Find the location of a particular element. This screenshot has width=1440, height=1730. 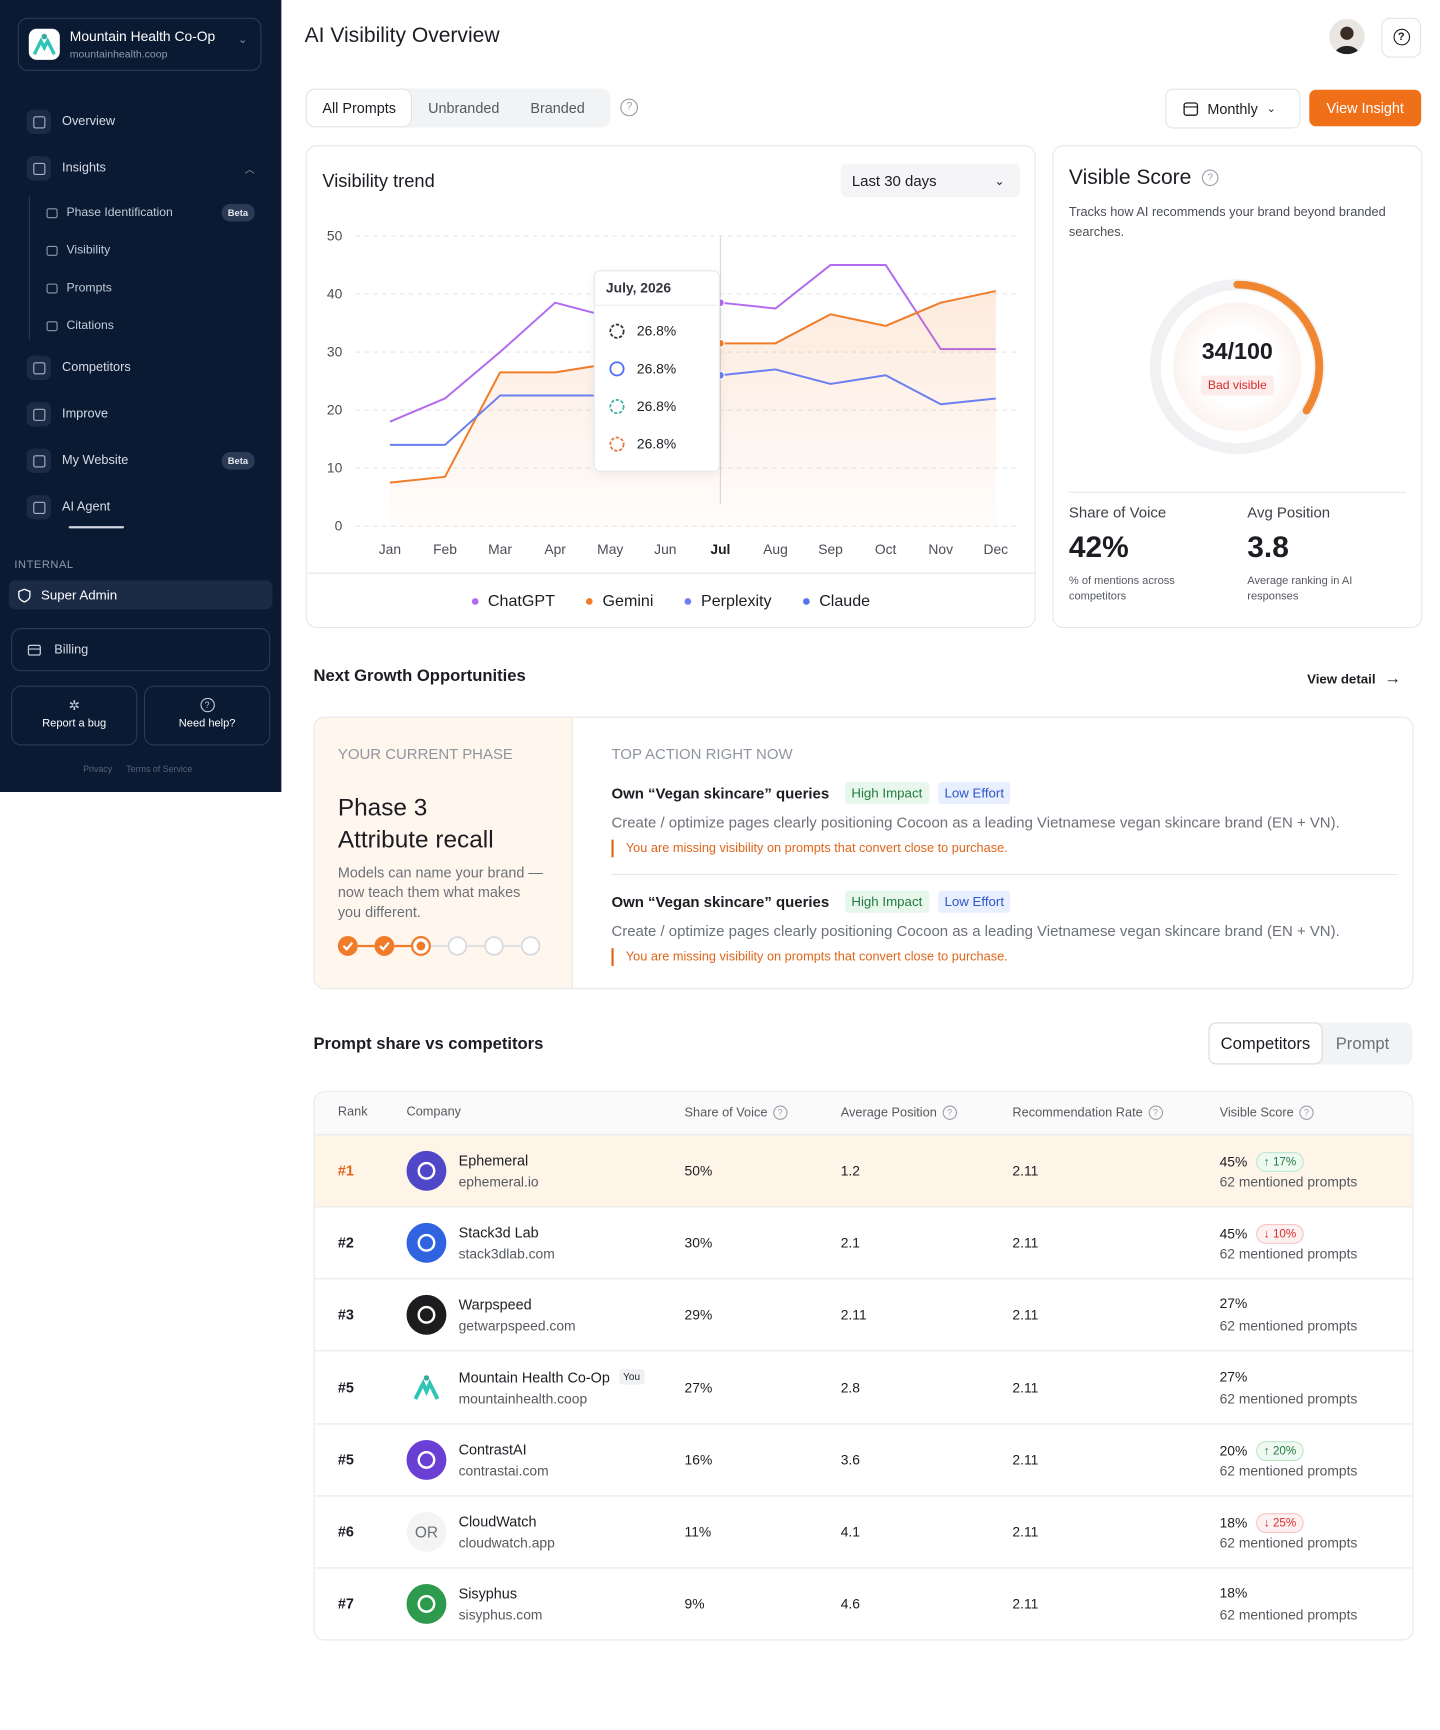

actions-heading: TOP ACTION RIGHT NOW is located at coordinates (702, 754).